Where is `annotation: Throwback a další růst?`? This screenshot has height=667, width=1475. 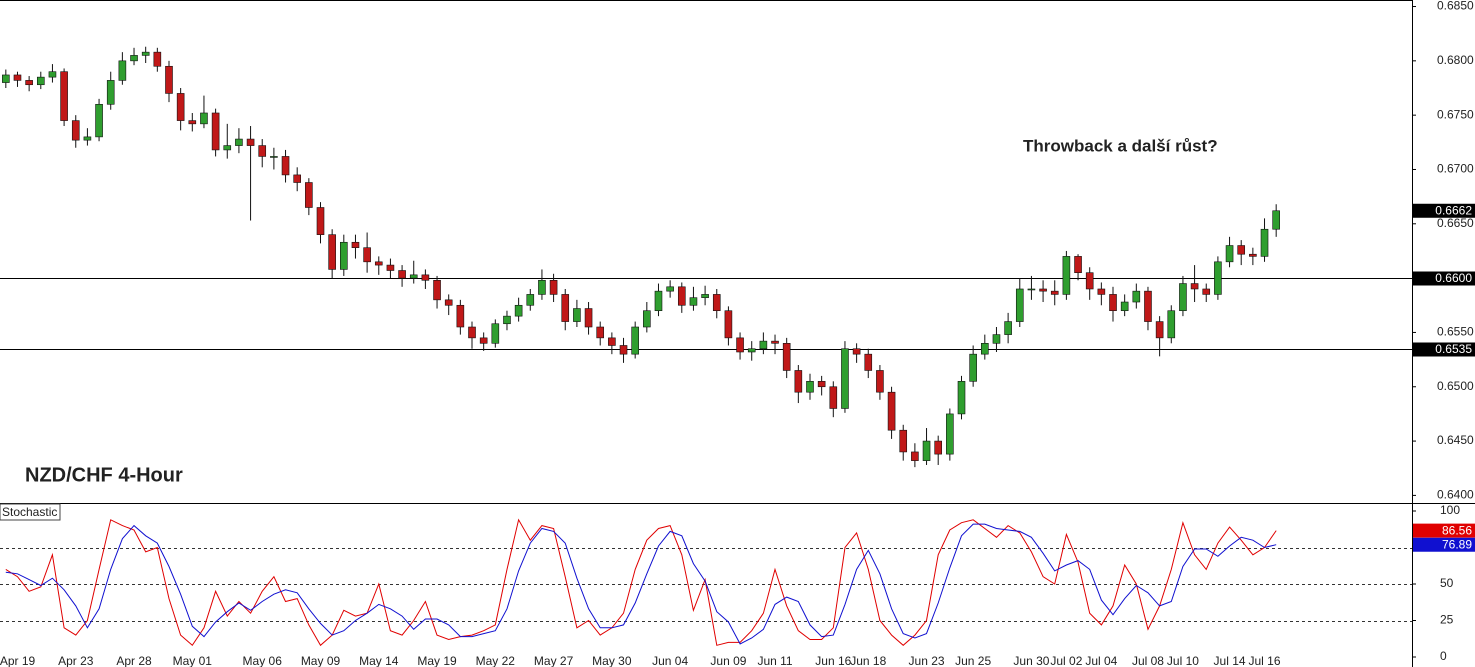 annotation: Throwback a další růst? is located at coordinates (1120, 145).